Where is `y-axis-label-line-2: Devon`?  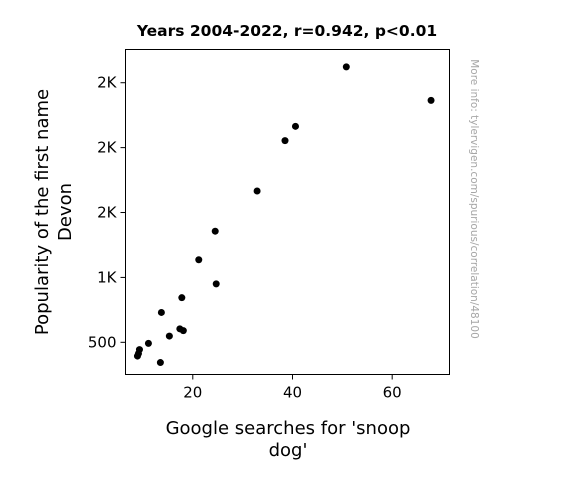 y-axis-label-line-2: Devon is located at coordinates (65, 212).